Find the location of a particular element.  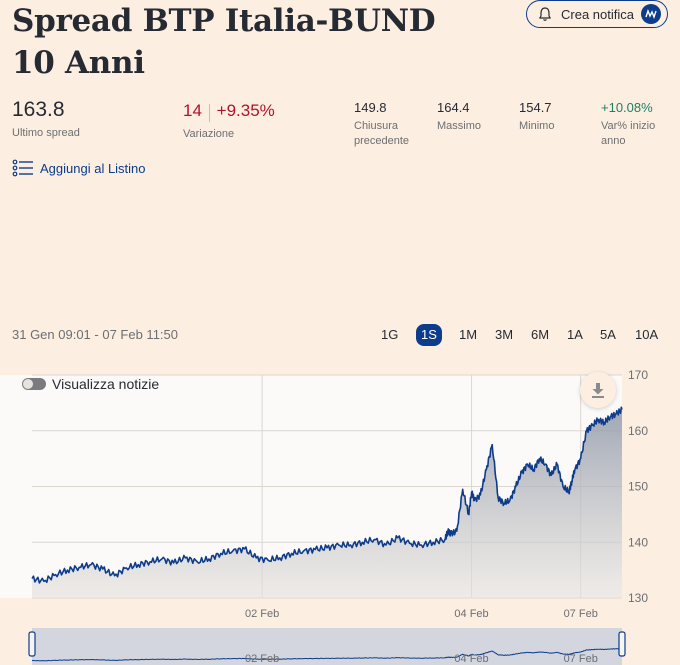

x-tick-label-2: 07 Feb is located at coordinates (581, 614).